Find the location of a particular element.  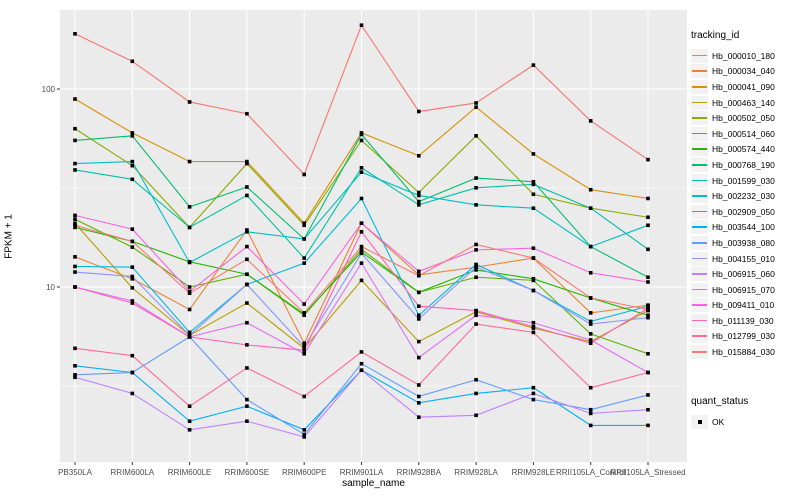

legend-label: Hb_000010_180 is located at coordinates (743, 55).